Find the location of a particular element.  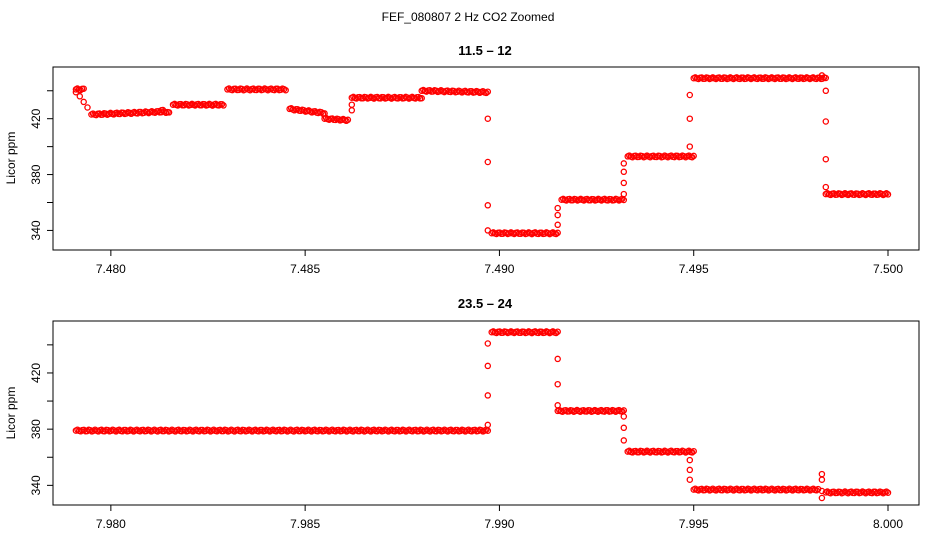

panel-top-ytick-label: 420 is located at coordinates (36, 118).